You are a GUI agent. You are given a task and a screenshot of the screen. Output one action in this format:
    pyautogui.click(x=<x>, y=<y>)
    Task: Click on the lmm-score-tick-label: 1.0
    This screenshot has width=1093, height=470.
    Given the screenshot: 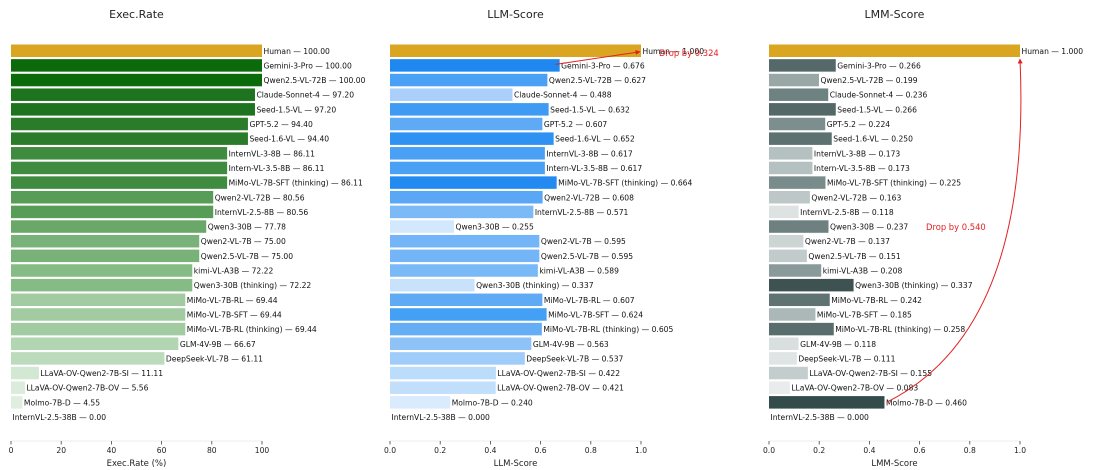 What is the action you would take?
    pyautogui.click(x=1020, y=450)
    